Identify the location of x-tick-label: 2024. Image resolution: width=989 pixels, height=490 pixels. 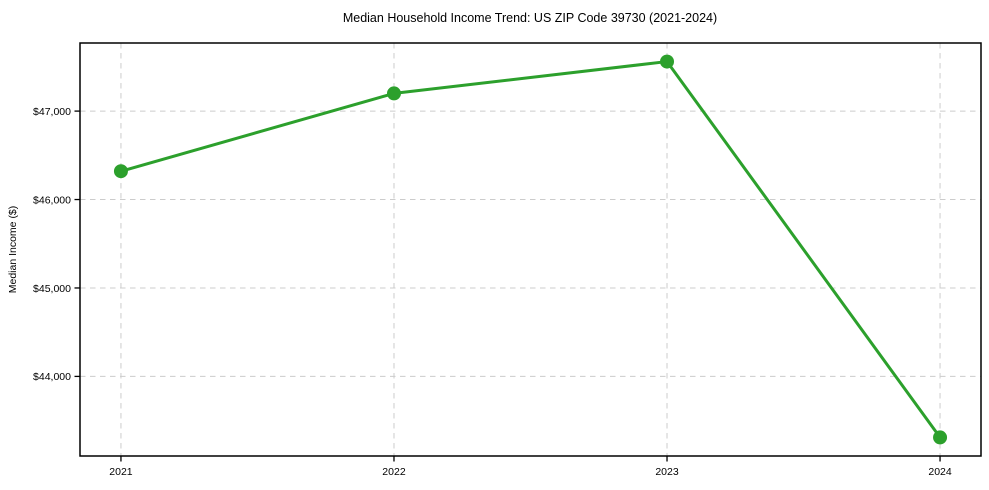
(940, 472).